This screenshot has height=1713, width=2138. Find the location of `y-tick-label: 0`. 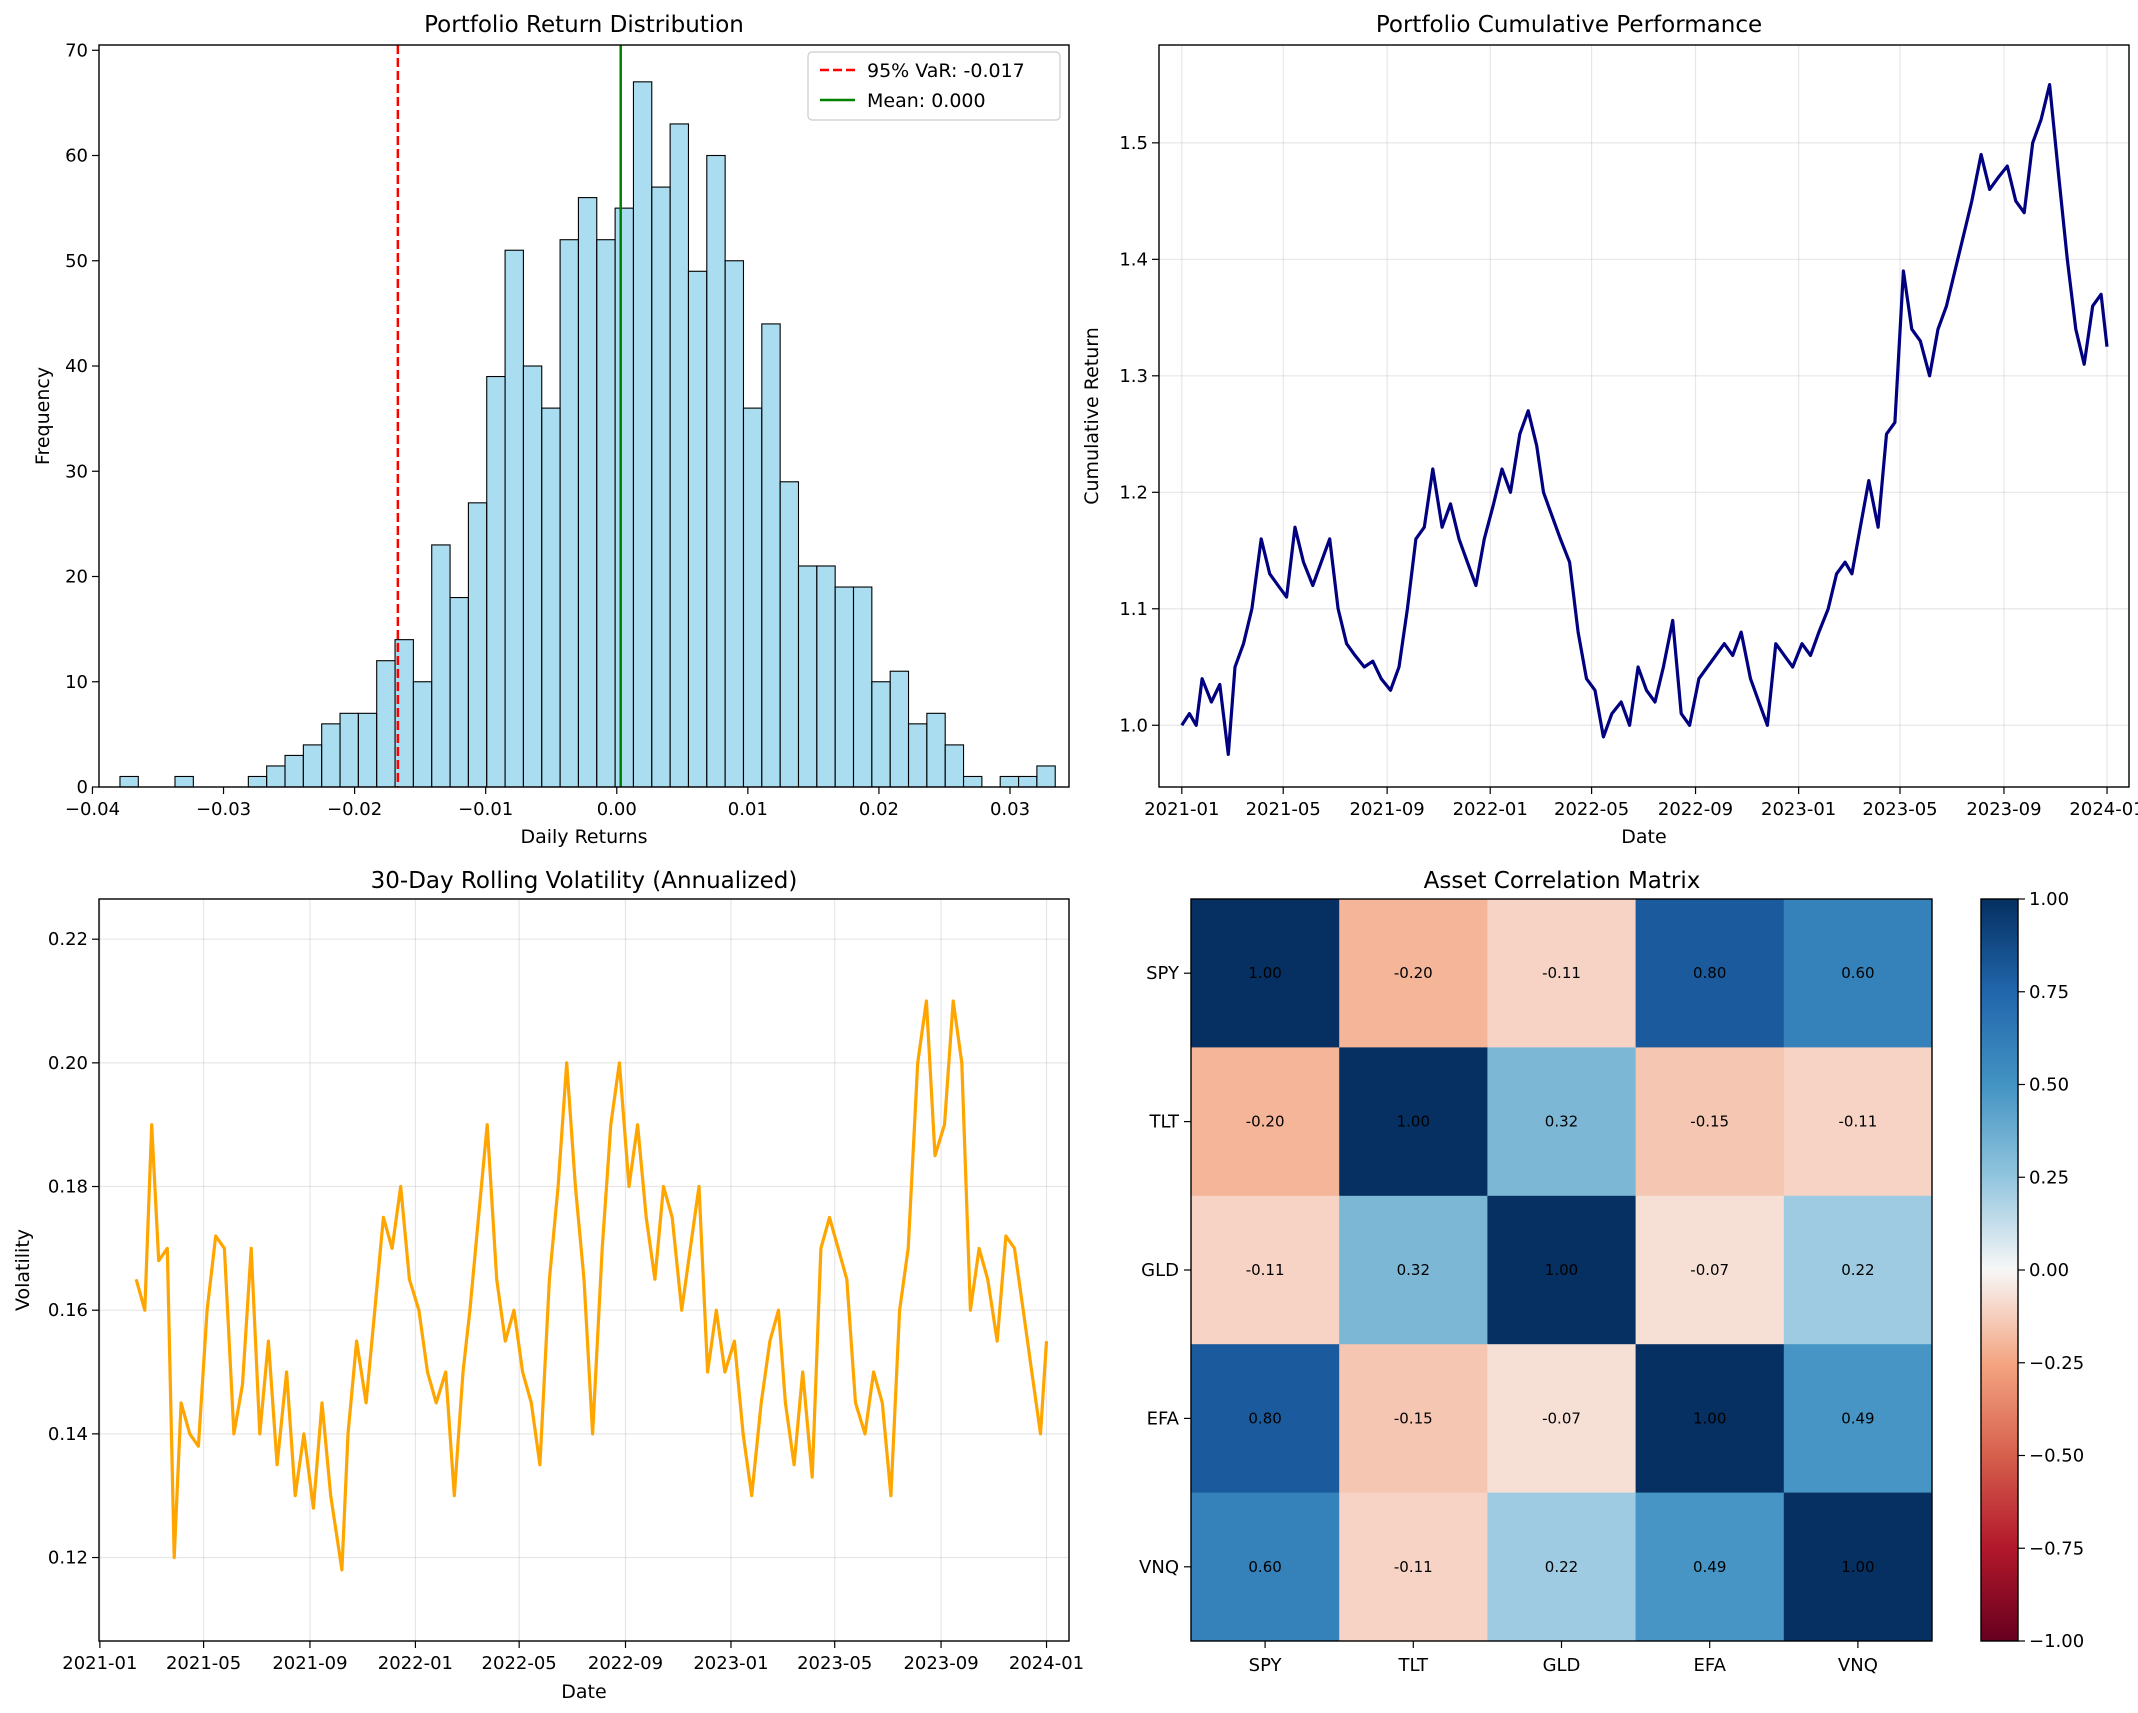

y-tick-label: 0 is located at coordinates (82, 787).